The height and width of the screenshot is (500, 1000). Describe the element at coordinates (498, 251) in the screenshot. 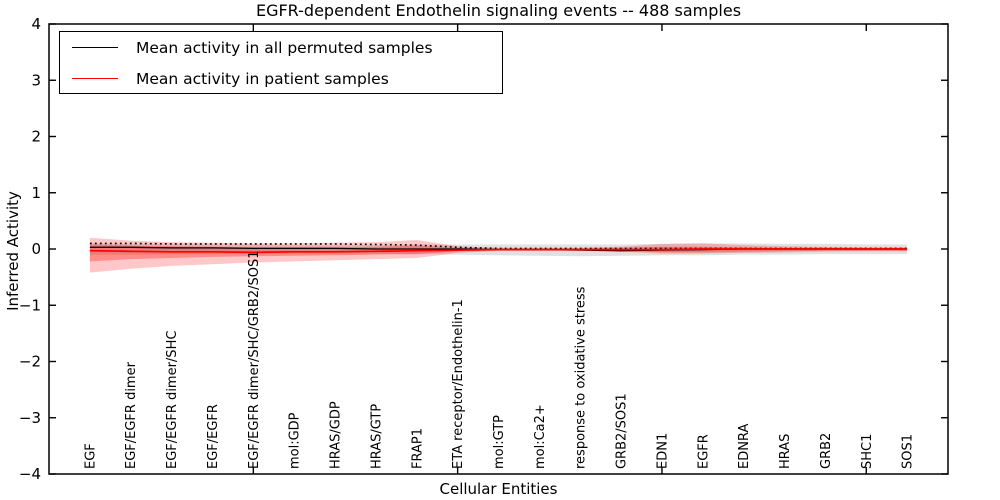

I see `series-line-patient-mean` at that location.